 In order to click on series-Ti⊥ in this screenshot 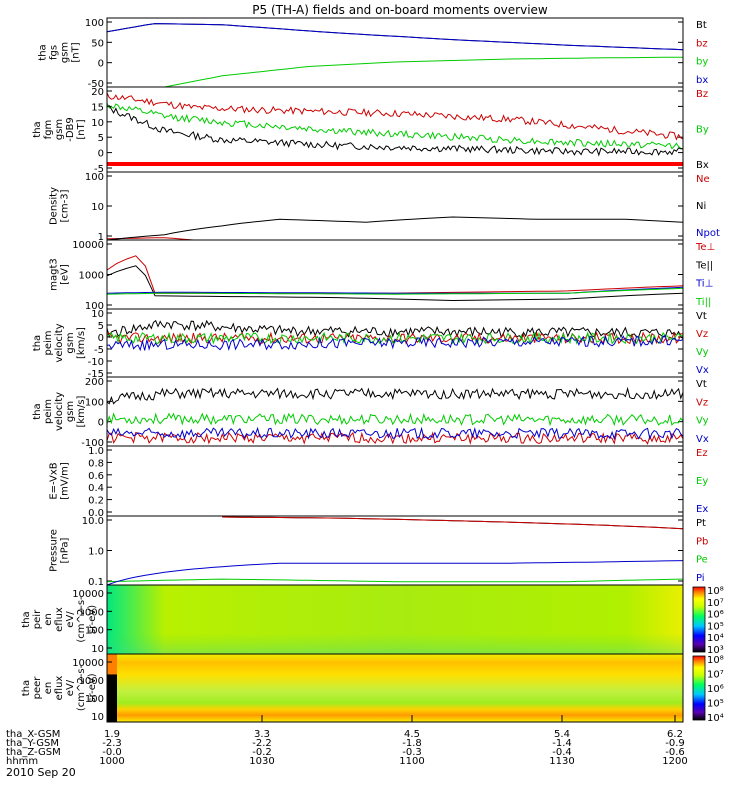, I will do `click(395, 290)`.